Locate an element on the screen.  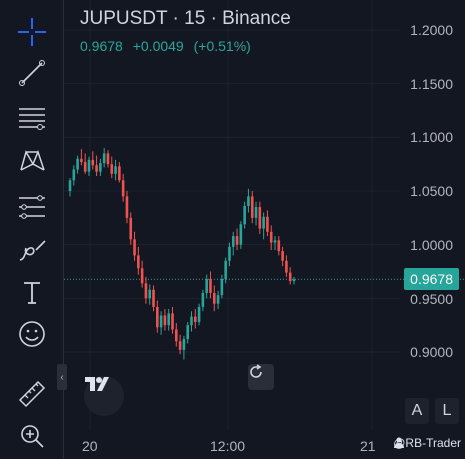
zoom-in-icon is located at coordinates (32, 436).